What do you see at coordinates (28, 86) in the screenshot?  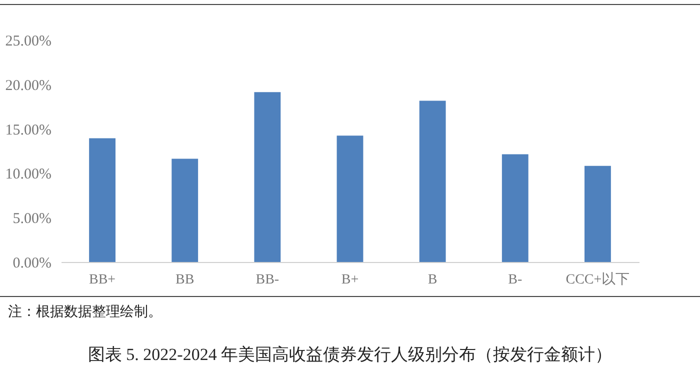 I see `y-tick-label: 20.00%` at bounding box center [28, 86].